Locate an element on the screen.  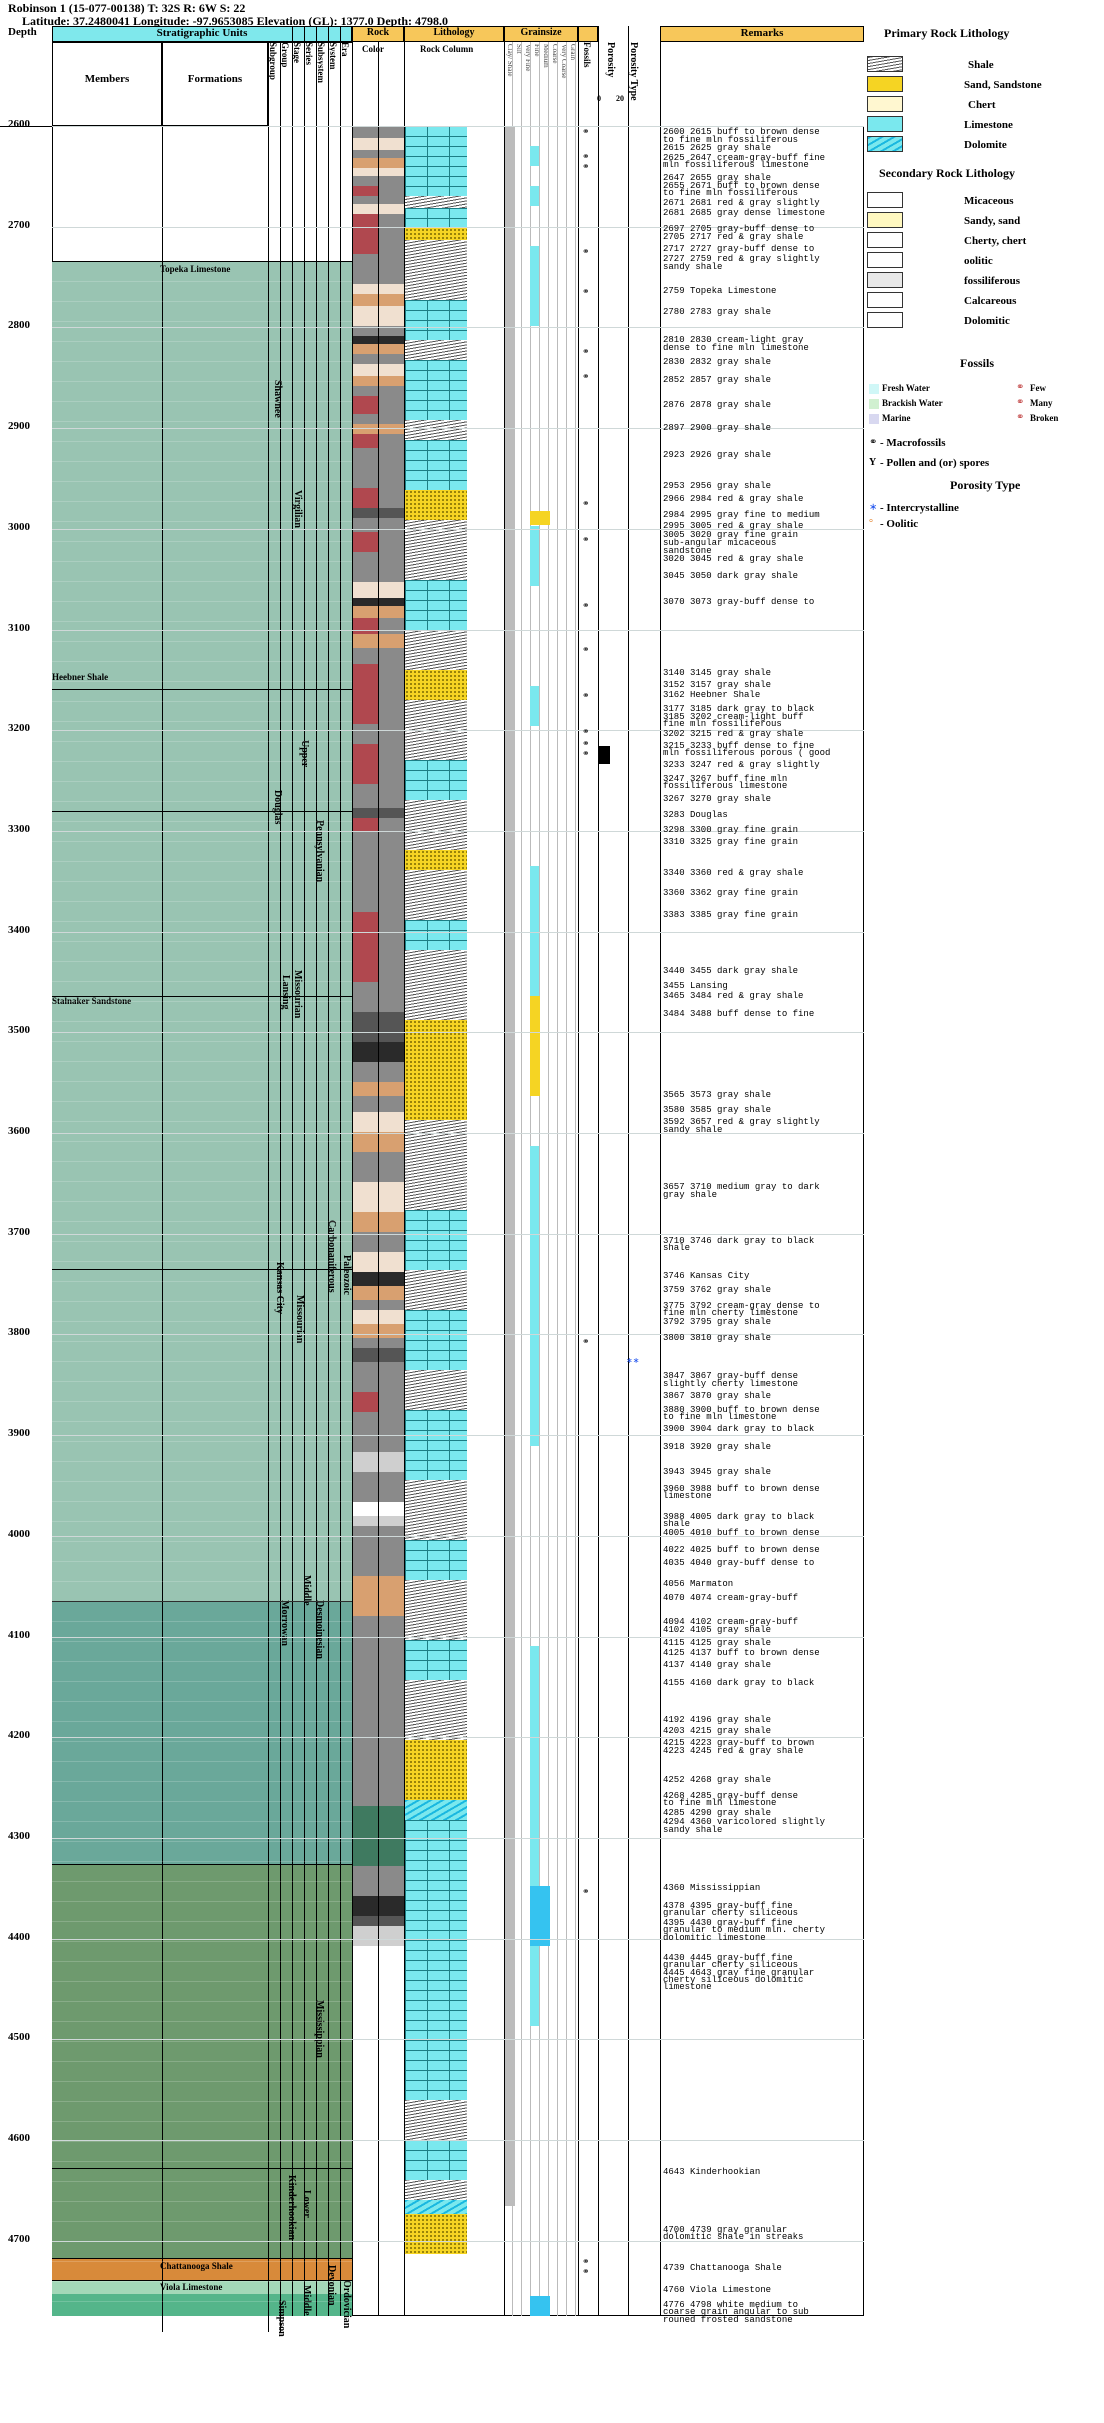
remark-line: 2681 2685 gray dense limestone is located at coordinates (744, 213).